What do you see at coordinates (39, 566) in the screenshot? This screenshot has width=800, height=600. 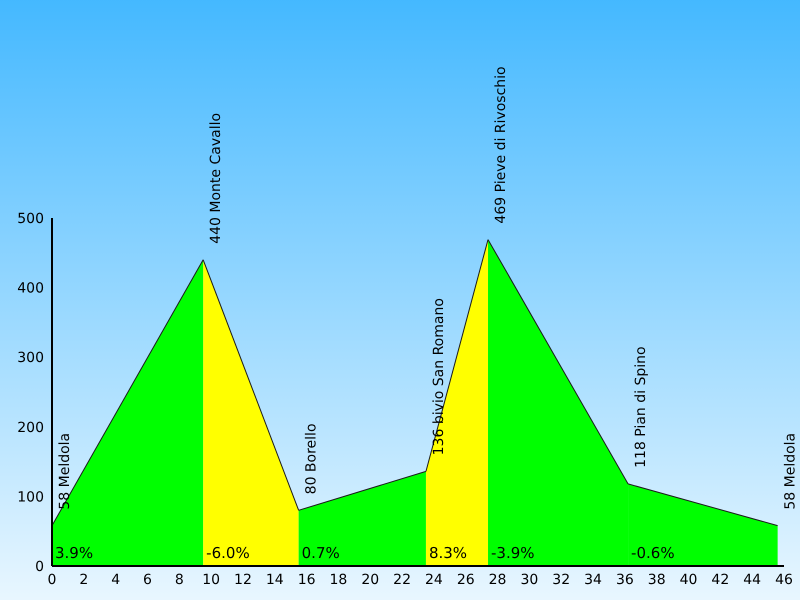 I see `y-tick-label: 0` at bounding box center [39, 566].